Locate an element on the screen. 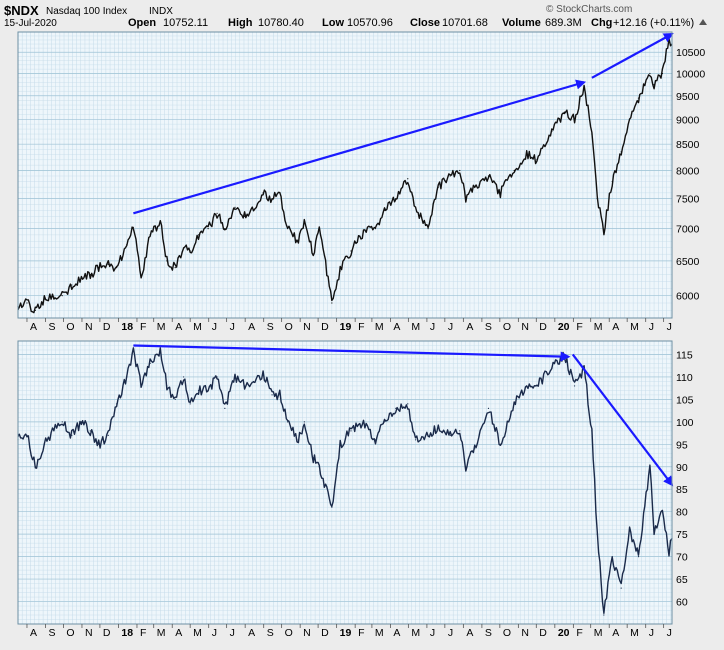 This screenshot has width=724, height=650. y-tick-label: 95 is located at coordinates (682, 445).